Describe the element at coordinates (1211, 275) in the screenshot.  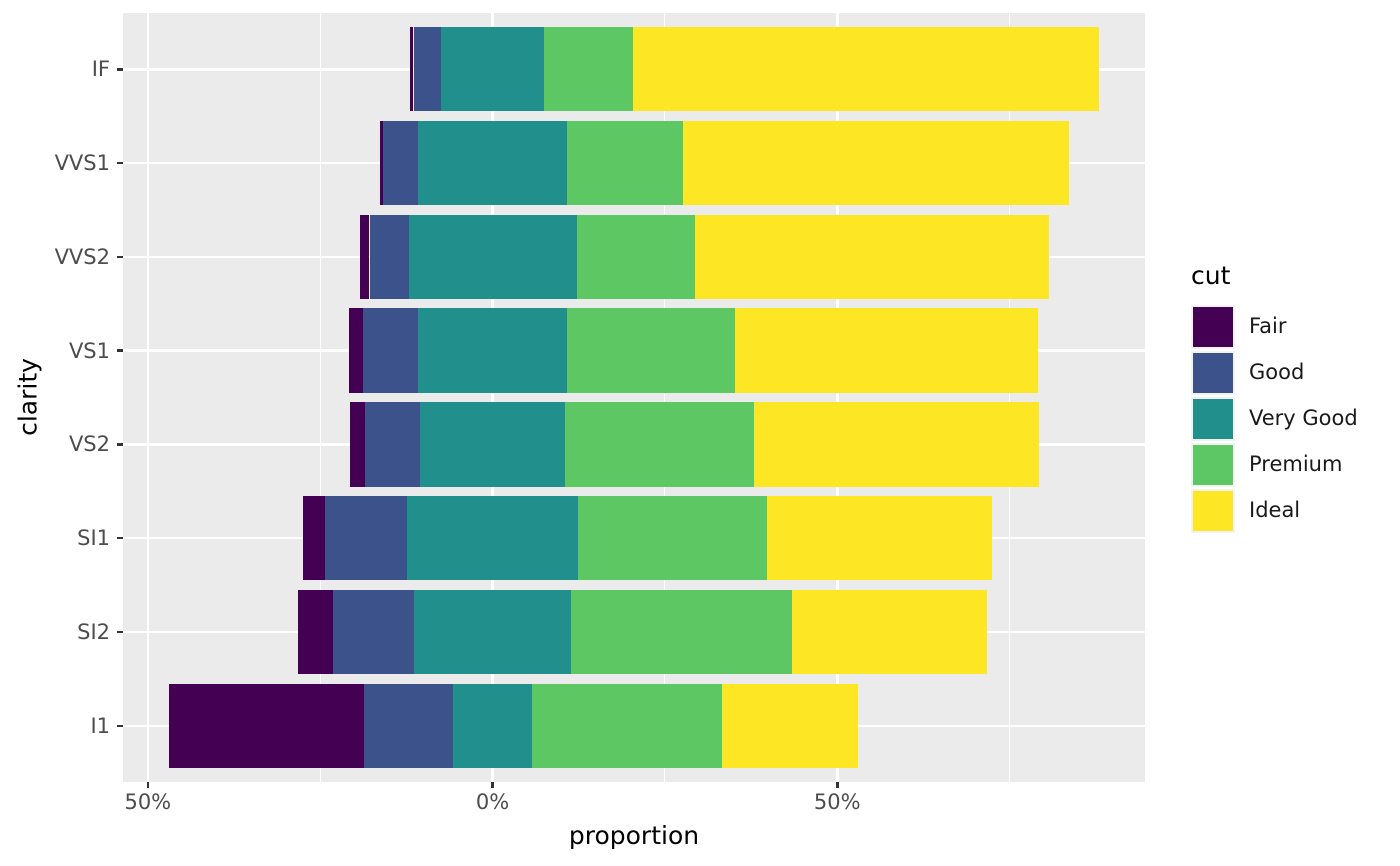
I see `legend-title: cut` at that location.